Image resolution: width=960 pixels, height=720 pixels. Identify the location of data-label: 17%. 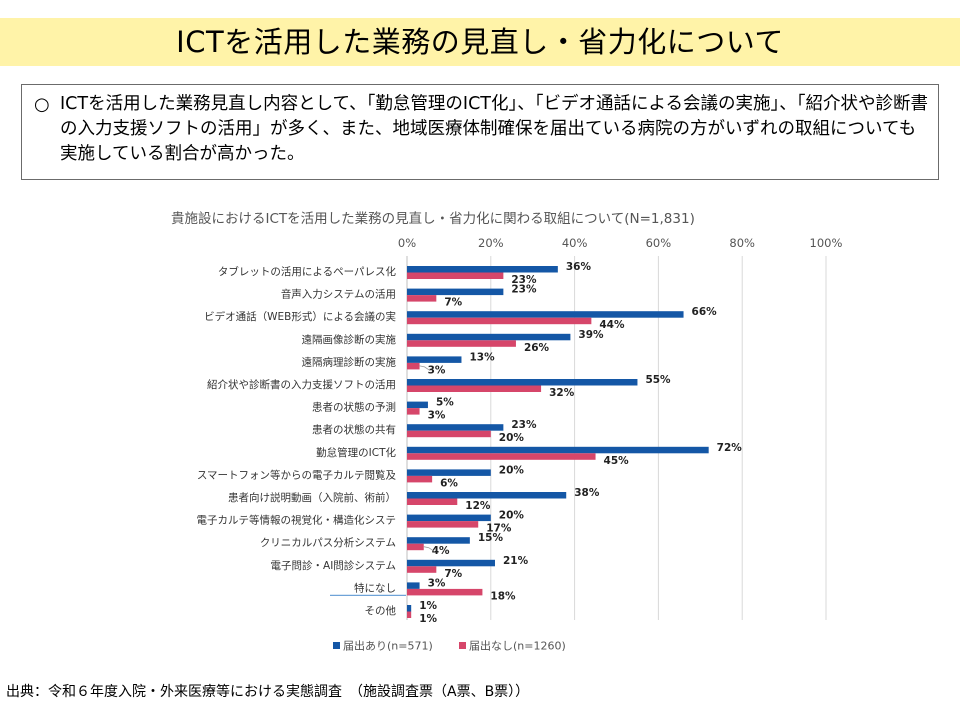
(499, 529).